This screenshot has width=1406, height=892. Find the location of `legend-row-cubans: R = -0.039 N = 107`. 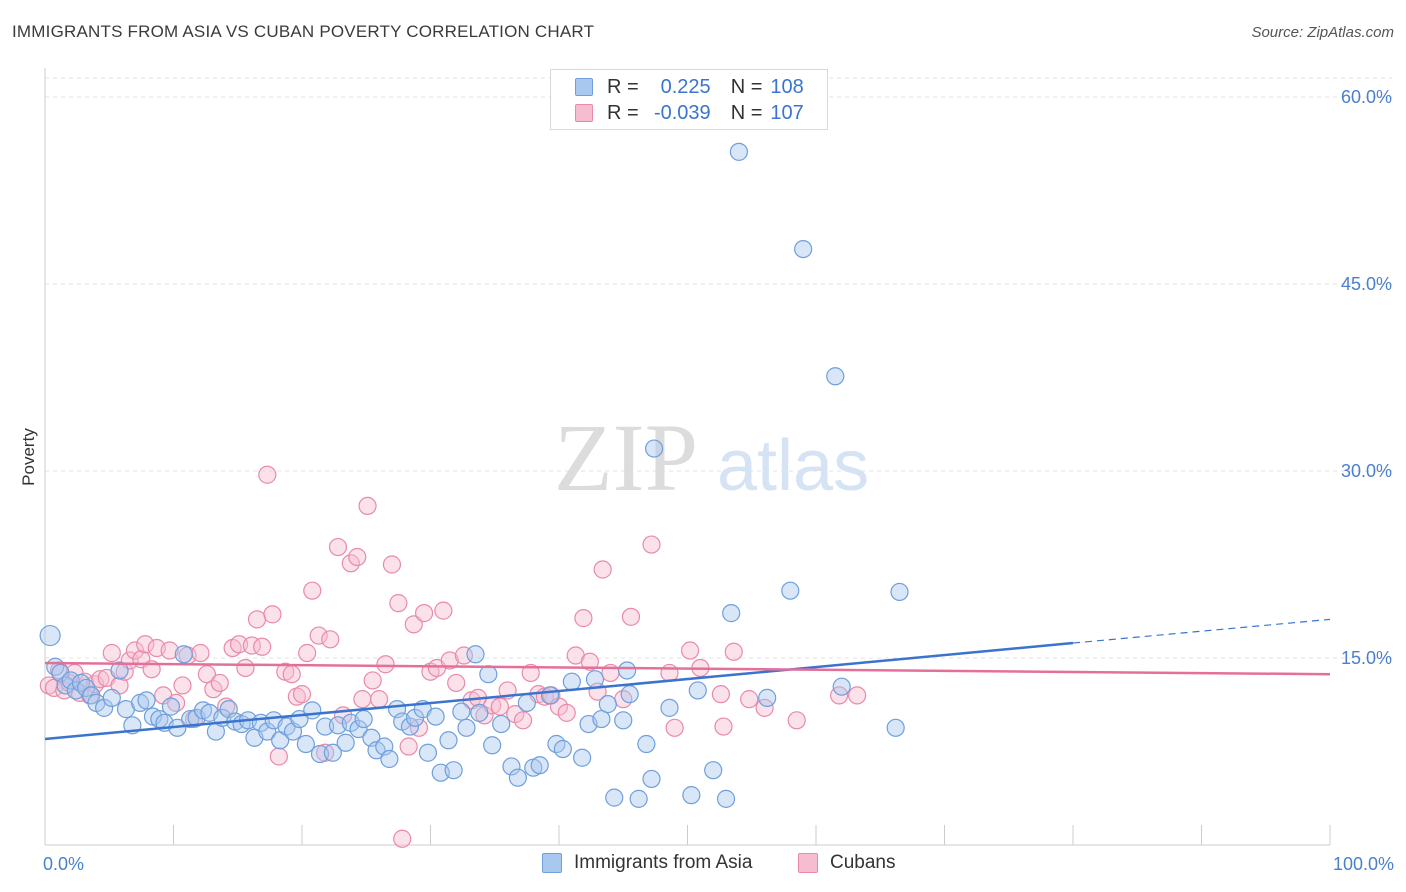

legend-row-cubans: R = -0.039 N = 107 is located at coordinates (689, 113).